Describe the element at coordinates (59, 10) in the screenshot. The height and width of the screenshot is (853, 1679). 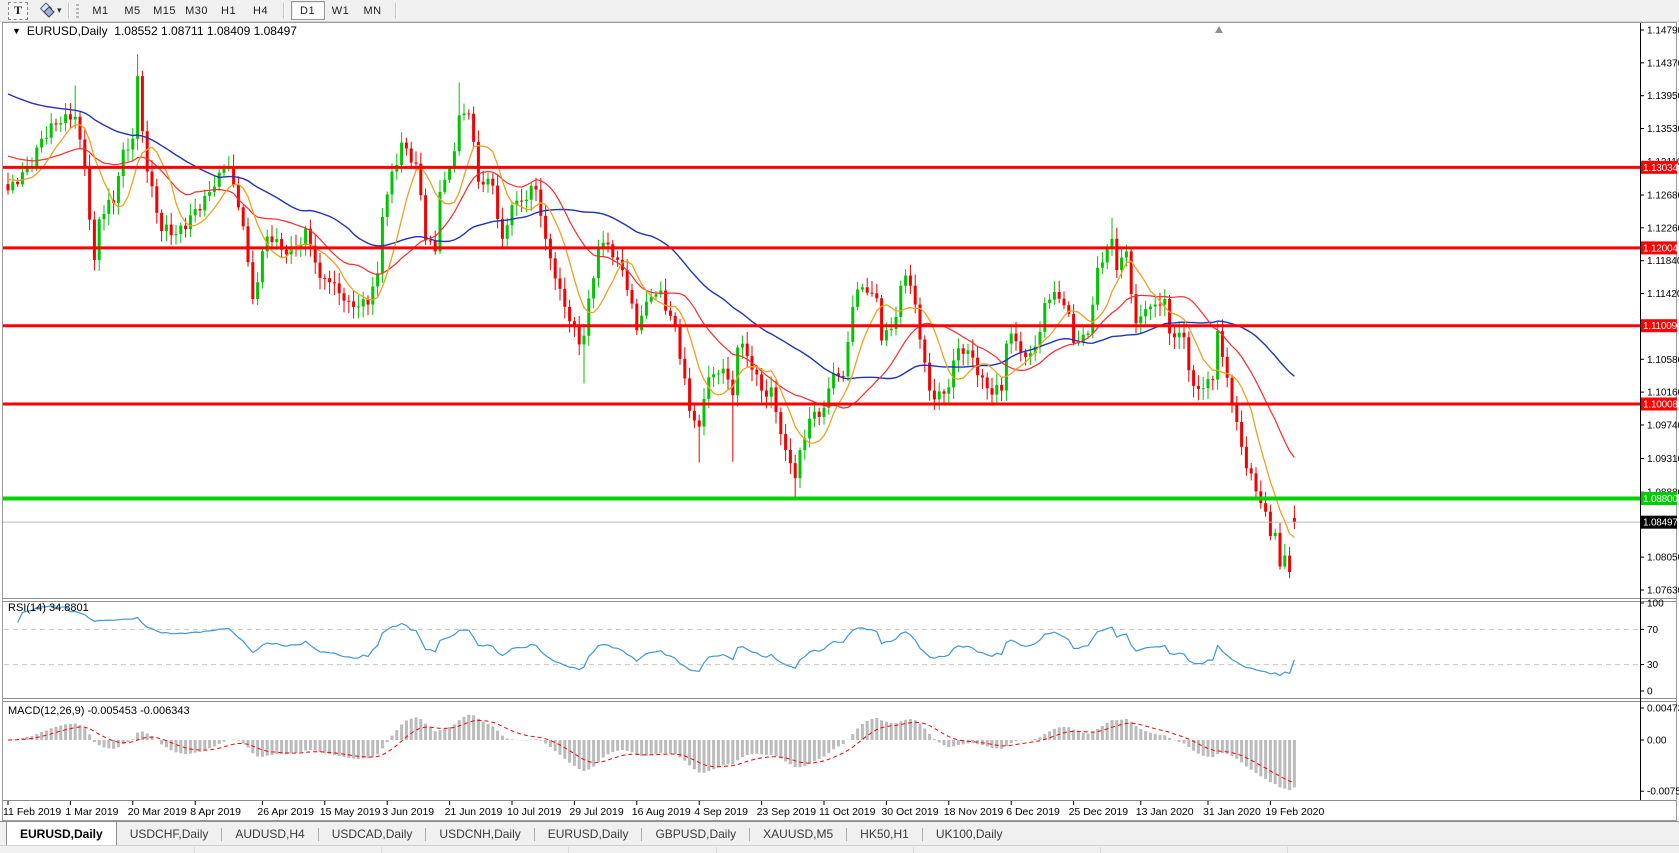
I see `dropdown-caret-icon: ▾` at that location.